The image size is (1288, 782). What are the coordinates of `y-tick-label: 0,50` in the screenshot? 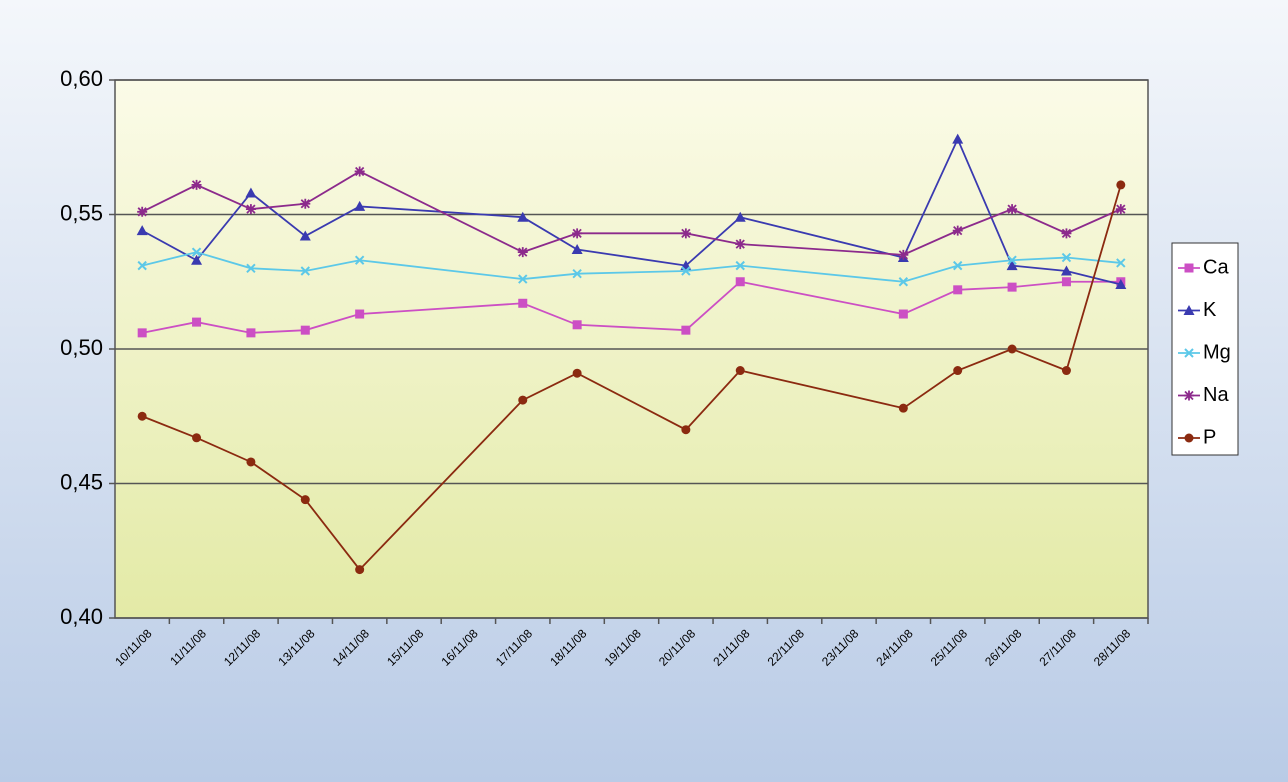 It's located at (81, 347).